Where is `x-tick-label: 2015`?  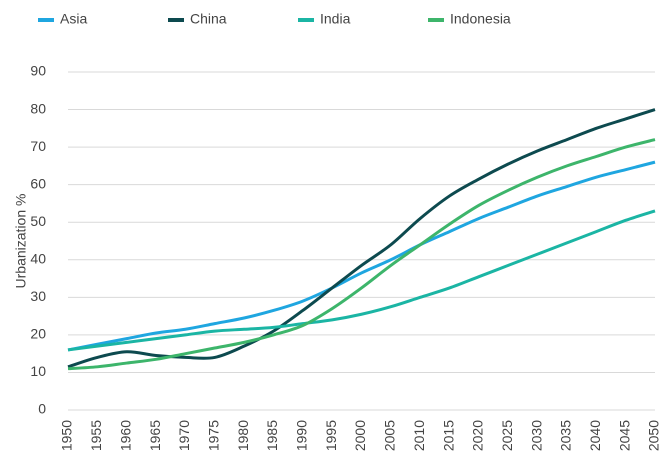
x-tick-label: 2015 is located at coordinates (448, 435).